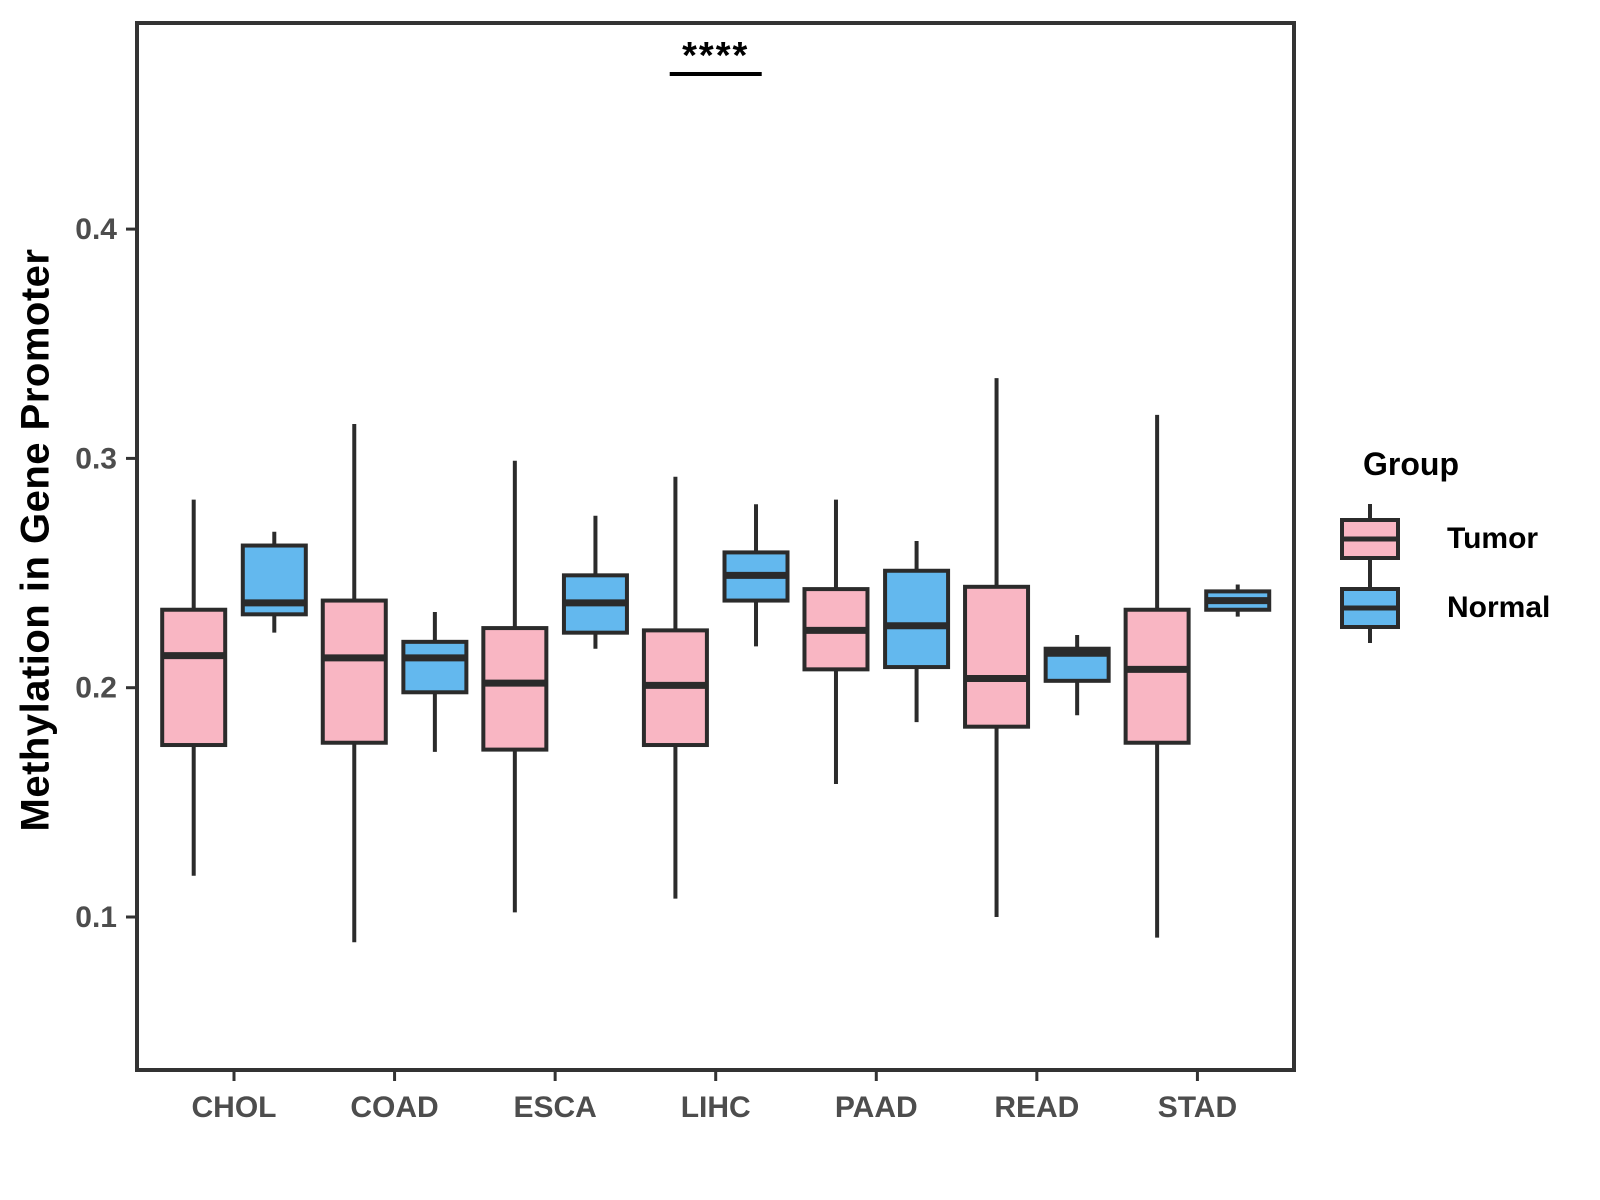 This screenshot has width=1600, height=1200. What do you see at coordinates (96, 458) in the screenshot?
I see `y-tick-label: 0.3` at bounding box center [96, 458].